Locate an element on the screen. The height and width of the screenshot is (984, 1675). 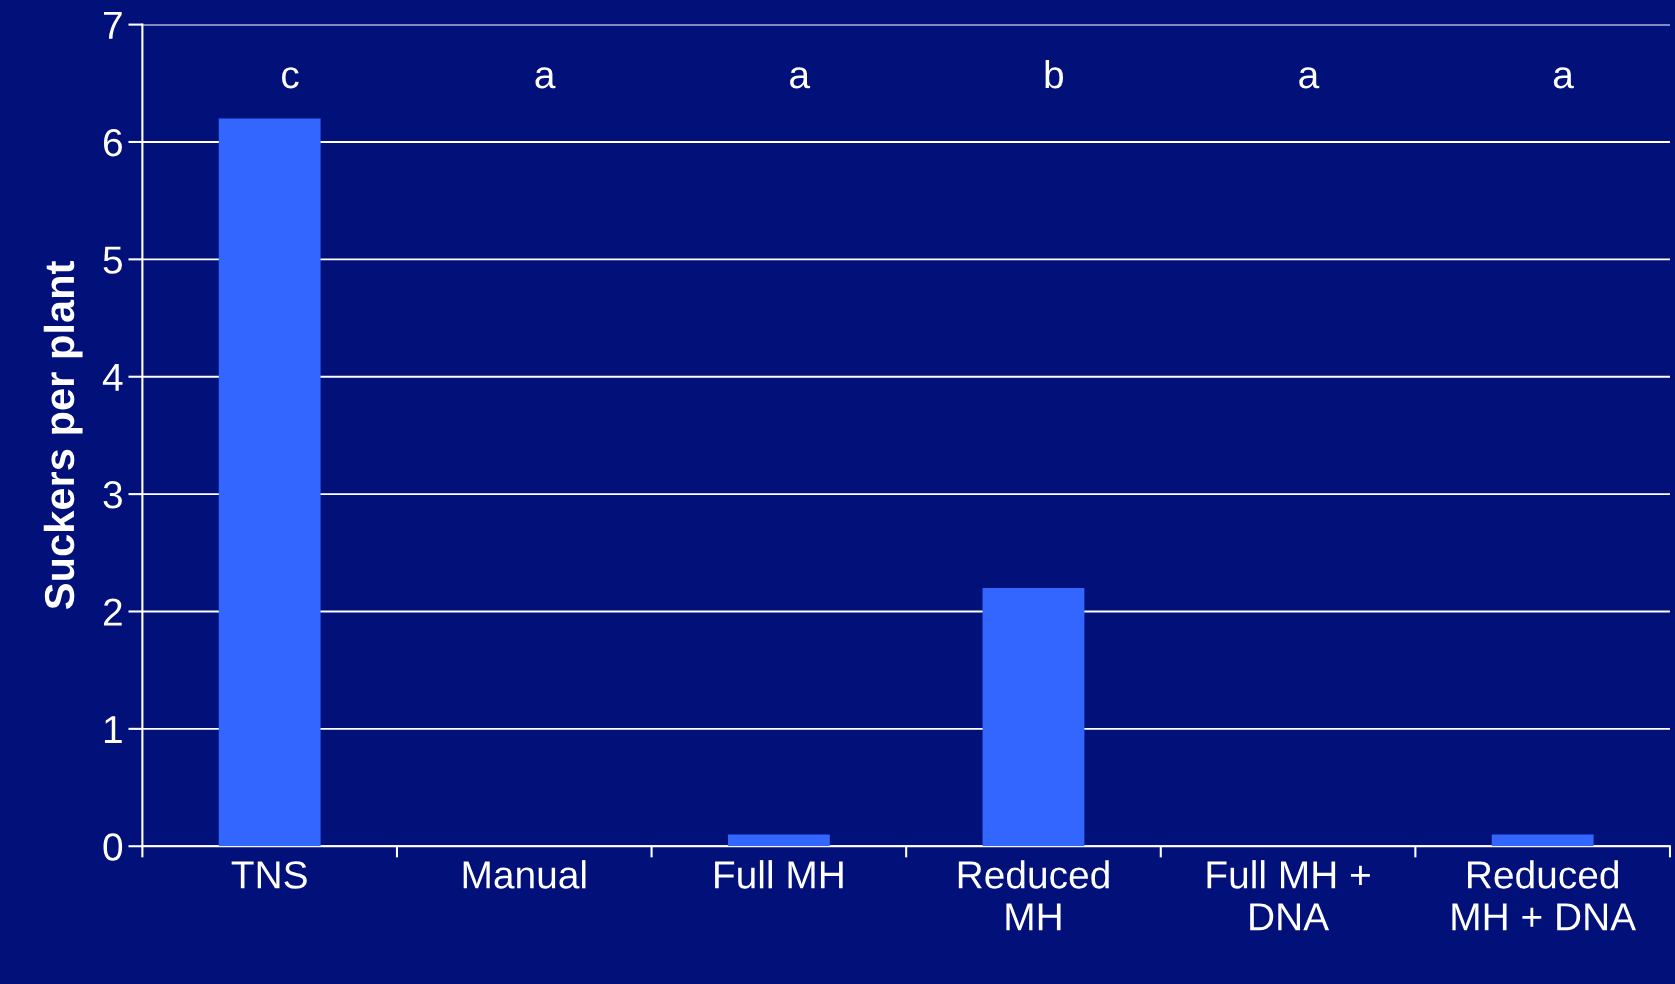
y-tick-label: 1 is located at coordinates (113, 729).